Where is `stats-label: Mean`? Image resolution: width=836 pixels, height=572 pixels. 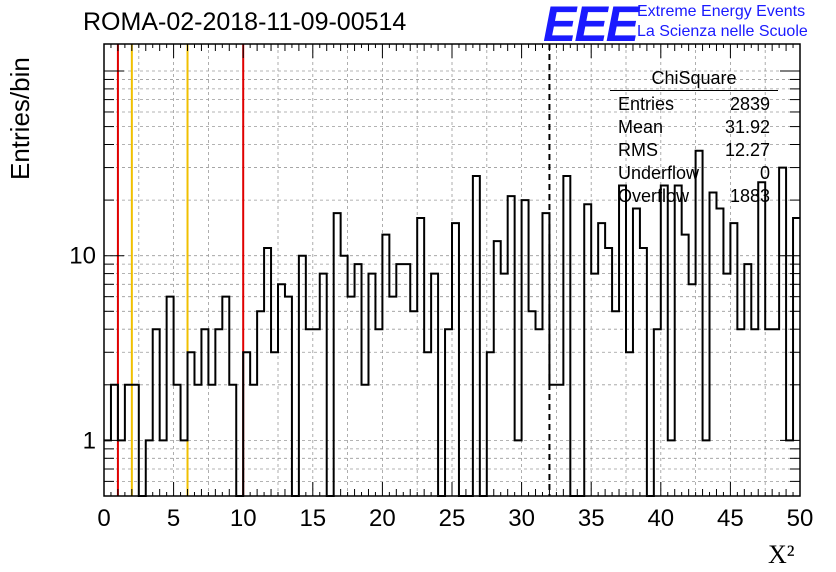
stats-label: Mean is located at coordinates (641, 127).